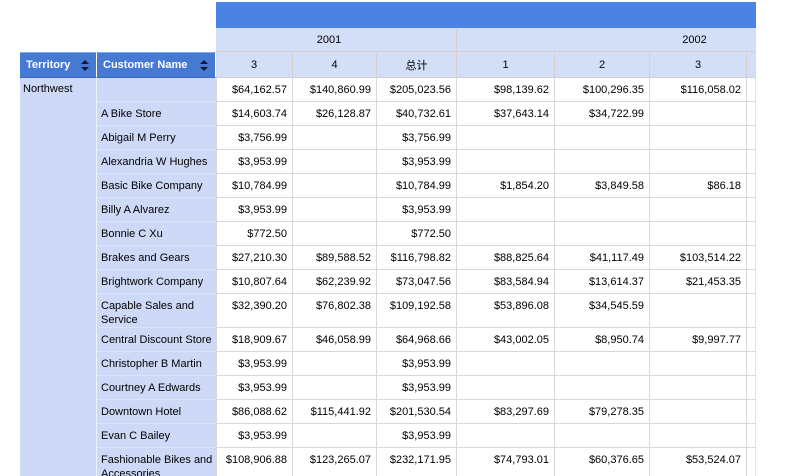 Image resolution: width=802 pixels, height=476 pixels. Describe the element at coordinates (254, 114) in the screenshot. I see `value-cell: $14,603.74` at that location.